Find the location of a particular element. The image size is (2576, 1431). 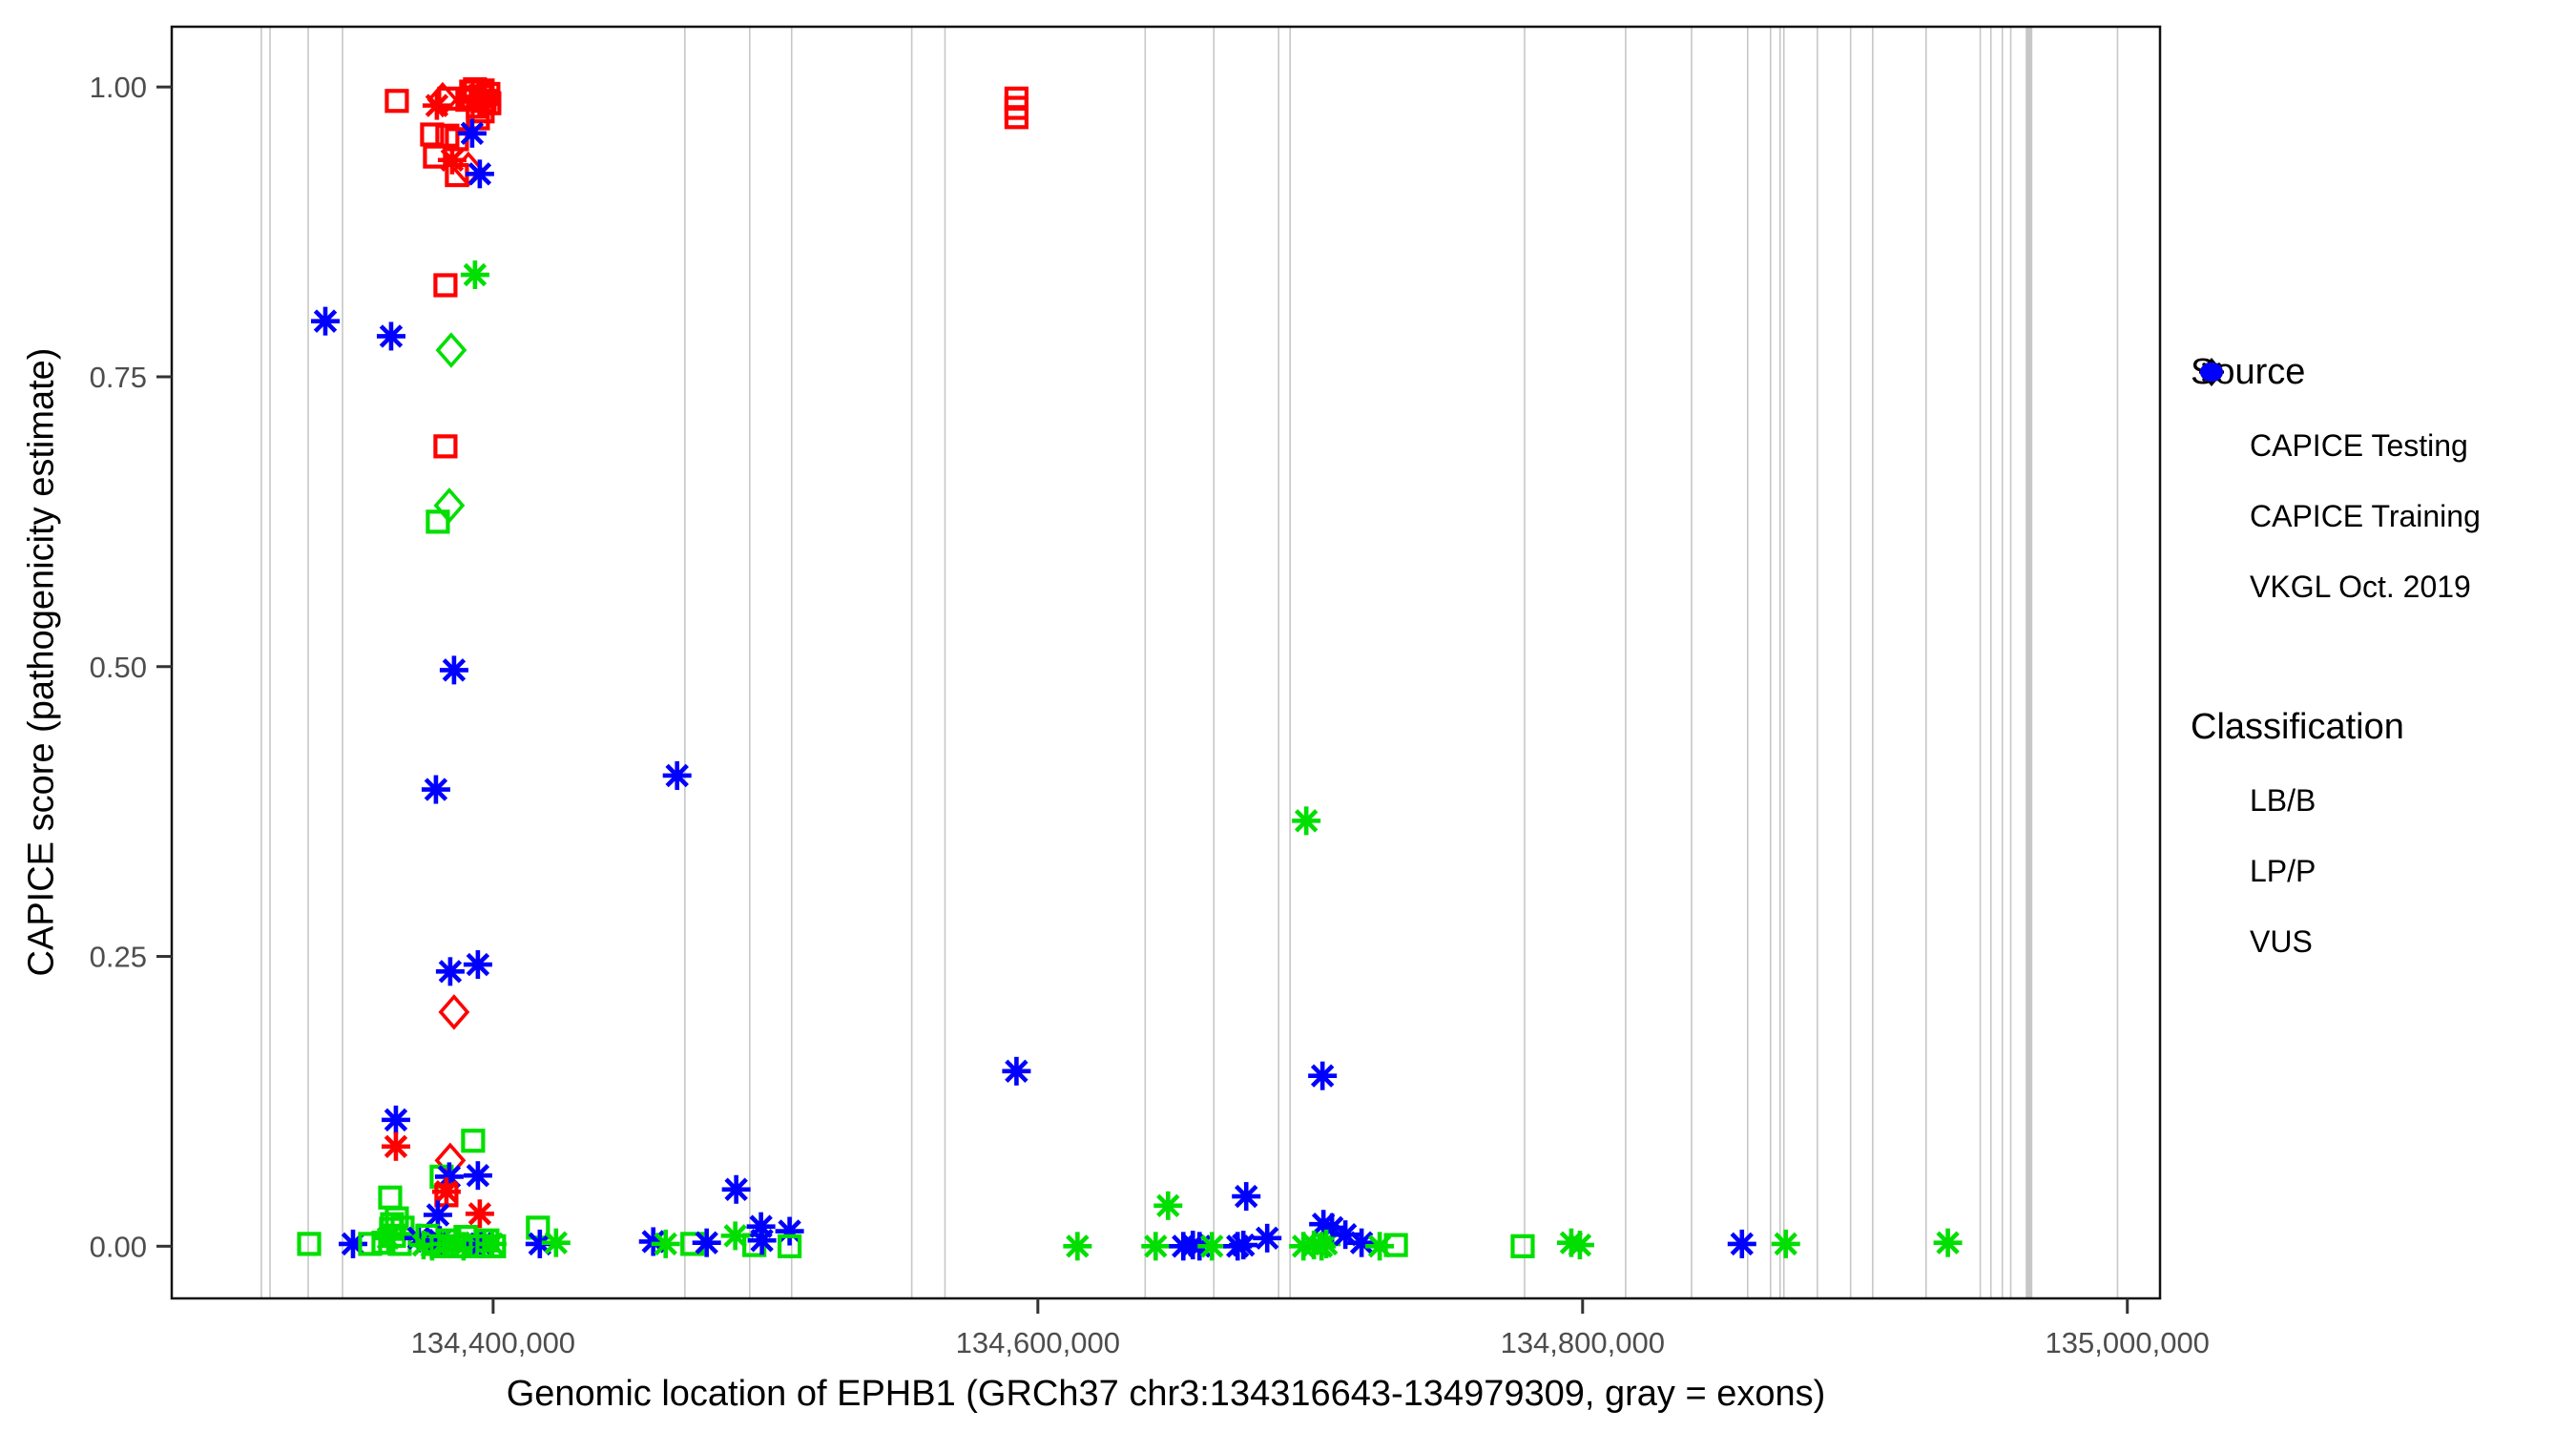

x-tick-label: 134,600,000 is located at coordinates (1038, 1342).